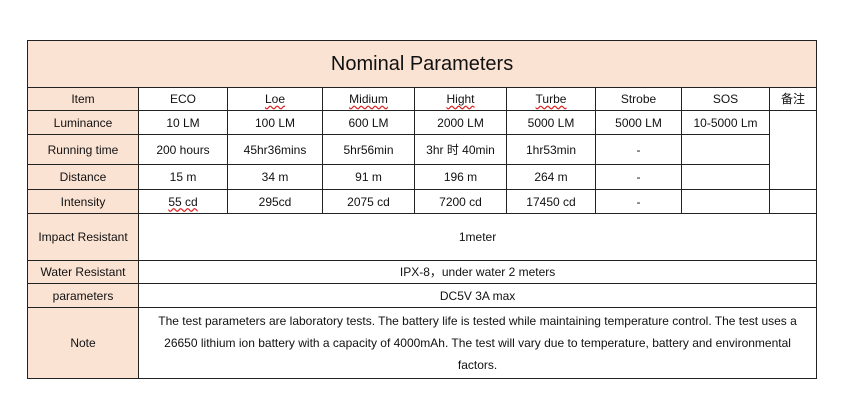 The image size is (843, 417). Describe the element at coordinates (83, 272) in the screenshot. I see `row-label: Water Resistant` at that location.